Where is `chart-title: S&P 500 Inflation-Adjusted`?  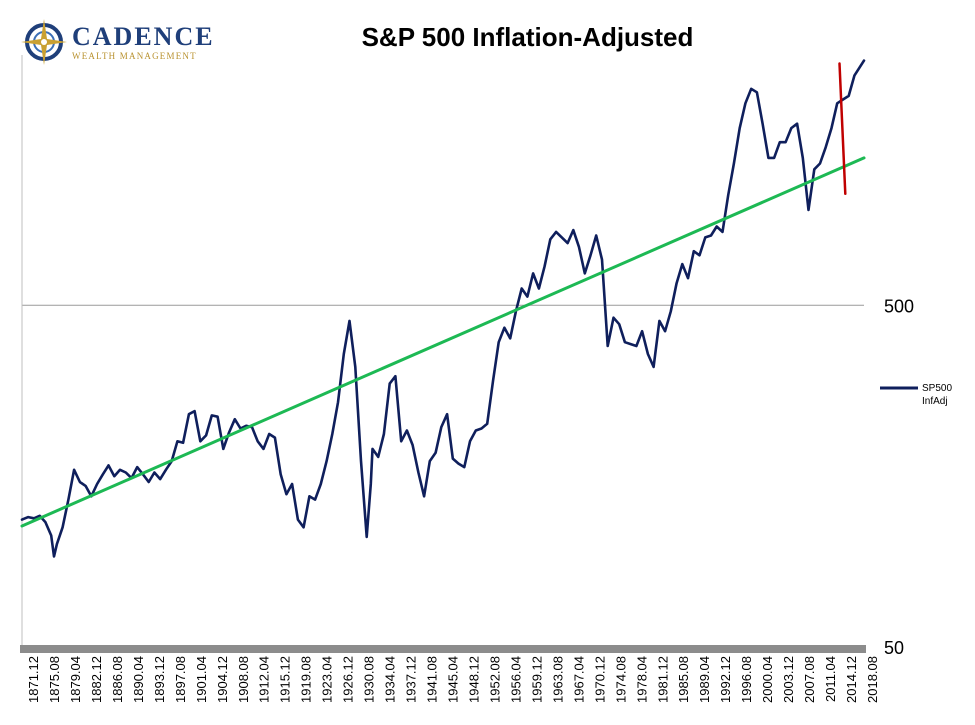 chart-title: S&P 500 Inflation-Adjusted is located at coordinates (527, 37).